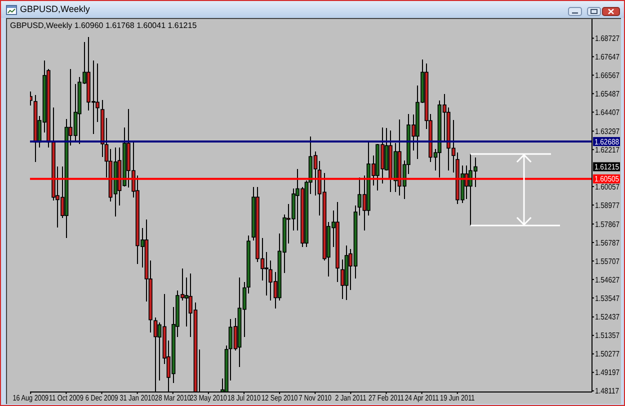  Describe the element at coordinates (607, 131) in the screenshot. I see `y-tick-label: 1.63297` at that location.